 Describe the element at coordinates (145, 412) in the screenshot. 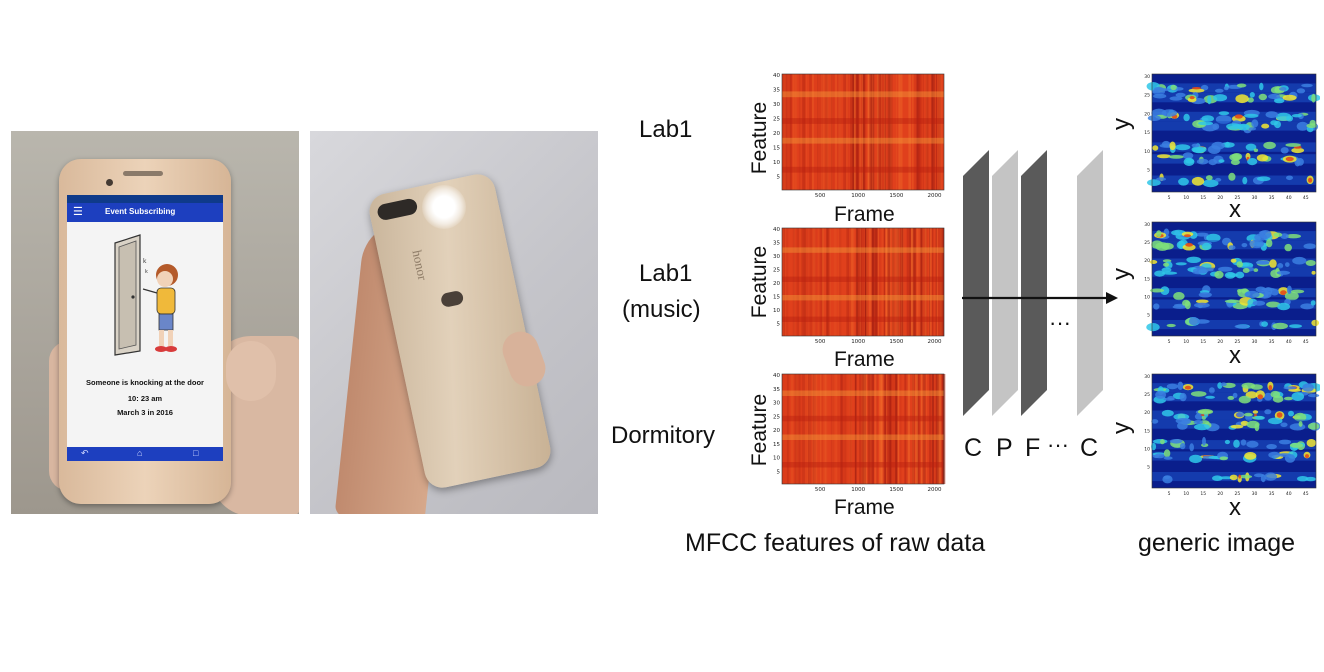

I see `notification-date: March 3 in 2016` at that location.